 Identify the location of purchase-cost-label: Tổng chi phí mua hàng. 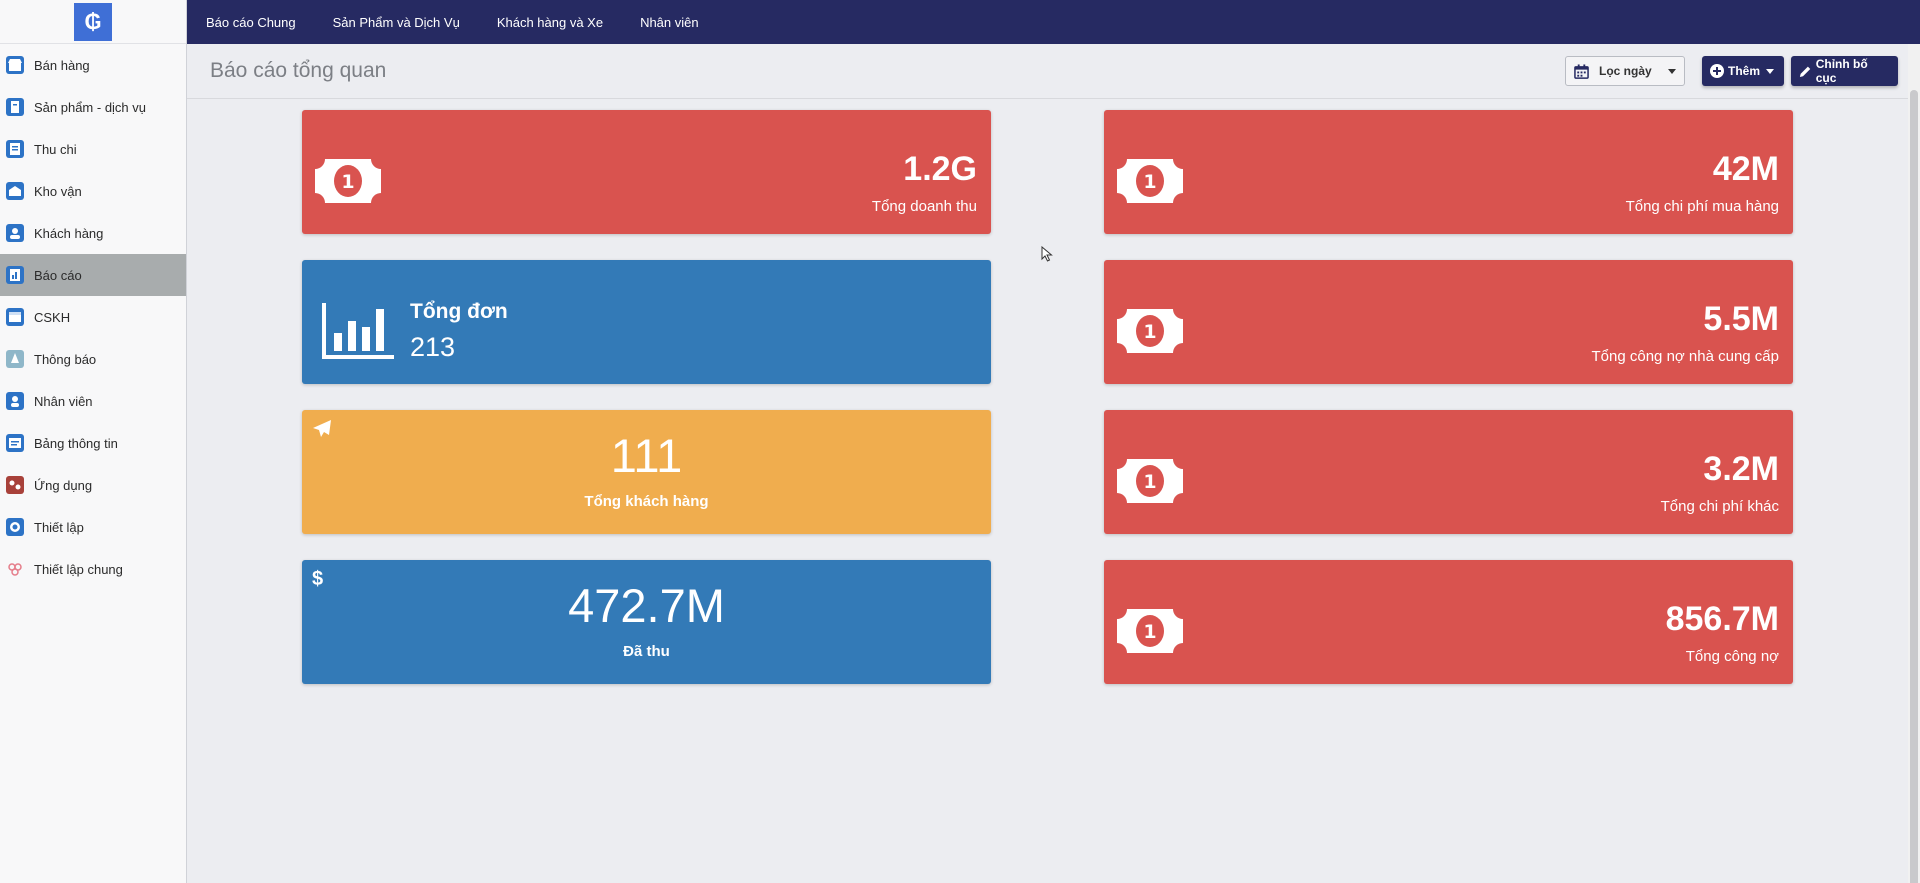
(1702, 206).